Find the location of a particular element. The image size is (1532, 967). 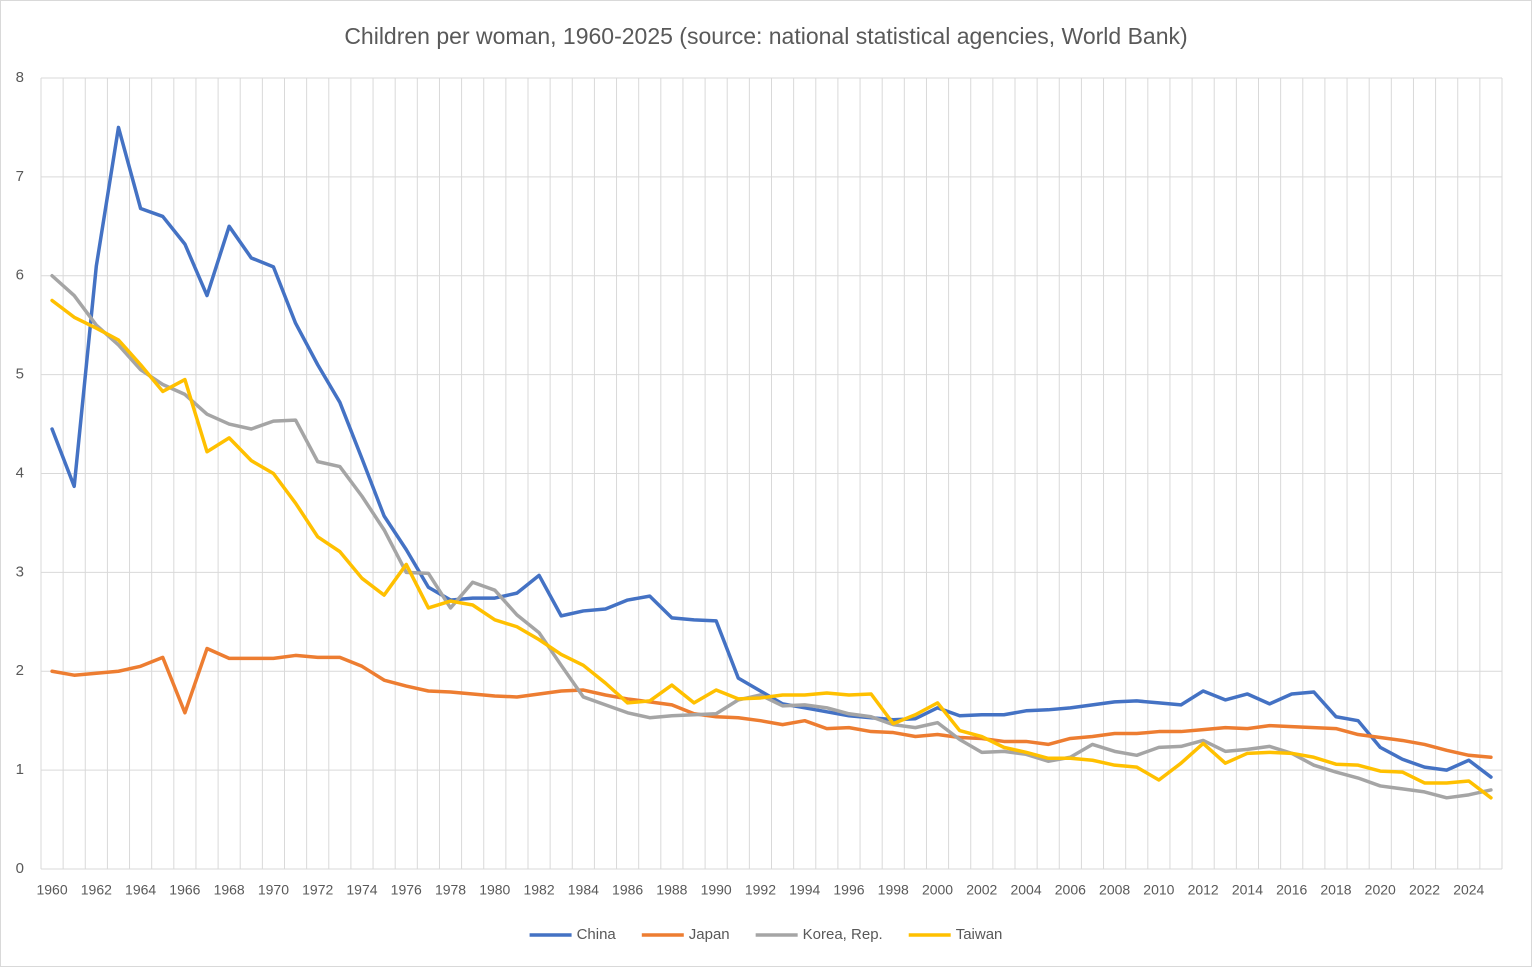

x-tick-label: 1962 is located at coordinates (96, 890).